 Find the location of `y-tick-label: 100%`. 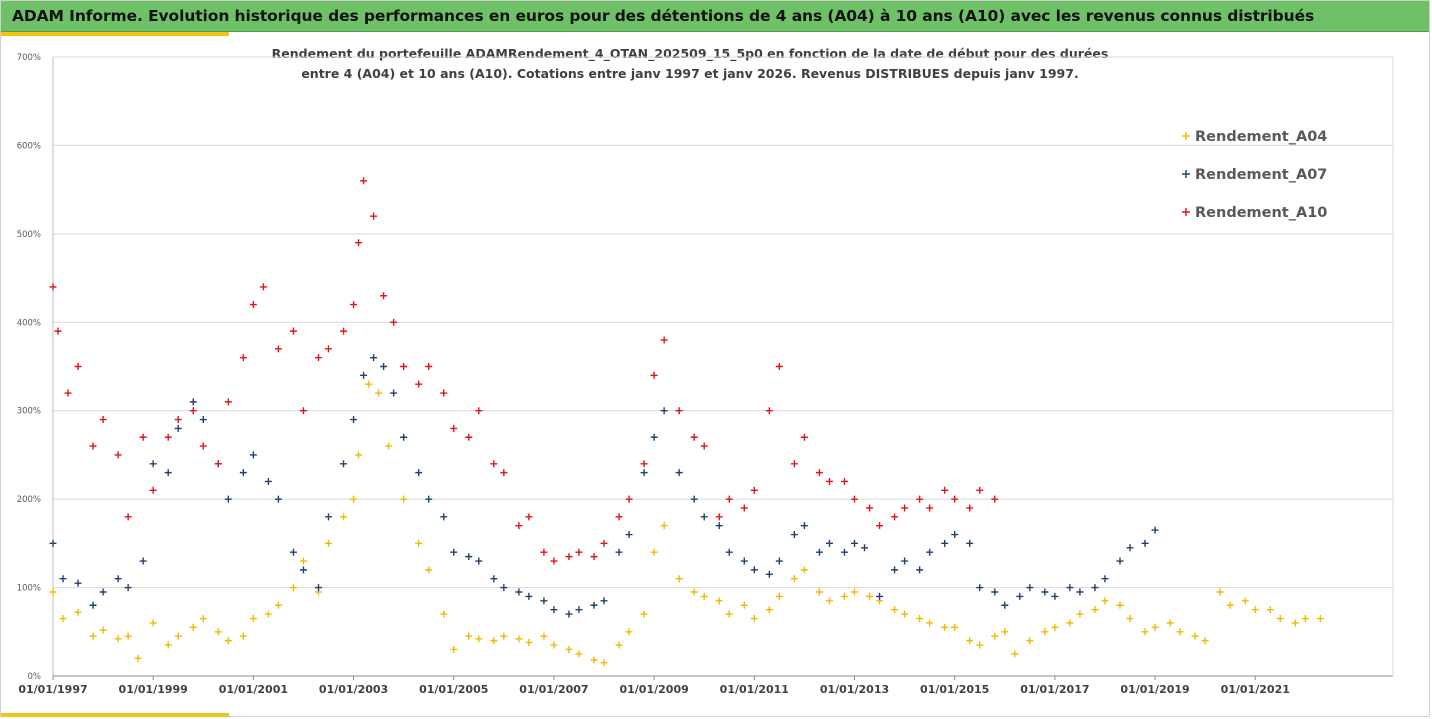

y-tick-label: 100% is located at coordinates (29, 589).